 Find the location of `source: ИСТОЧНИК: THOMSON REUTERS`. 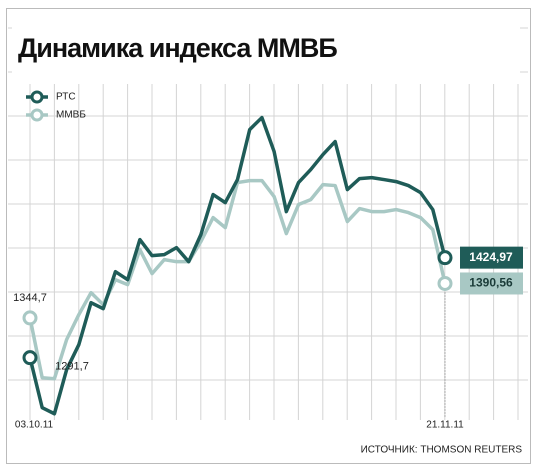

source: ИСТОЧНИК: THOMSON REUTERS is located at coordinates (442, 450).